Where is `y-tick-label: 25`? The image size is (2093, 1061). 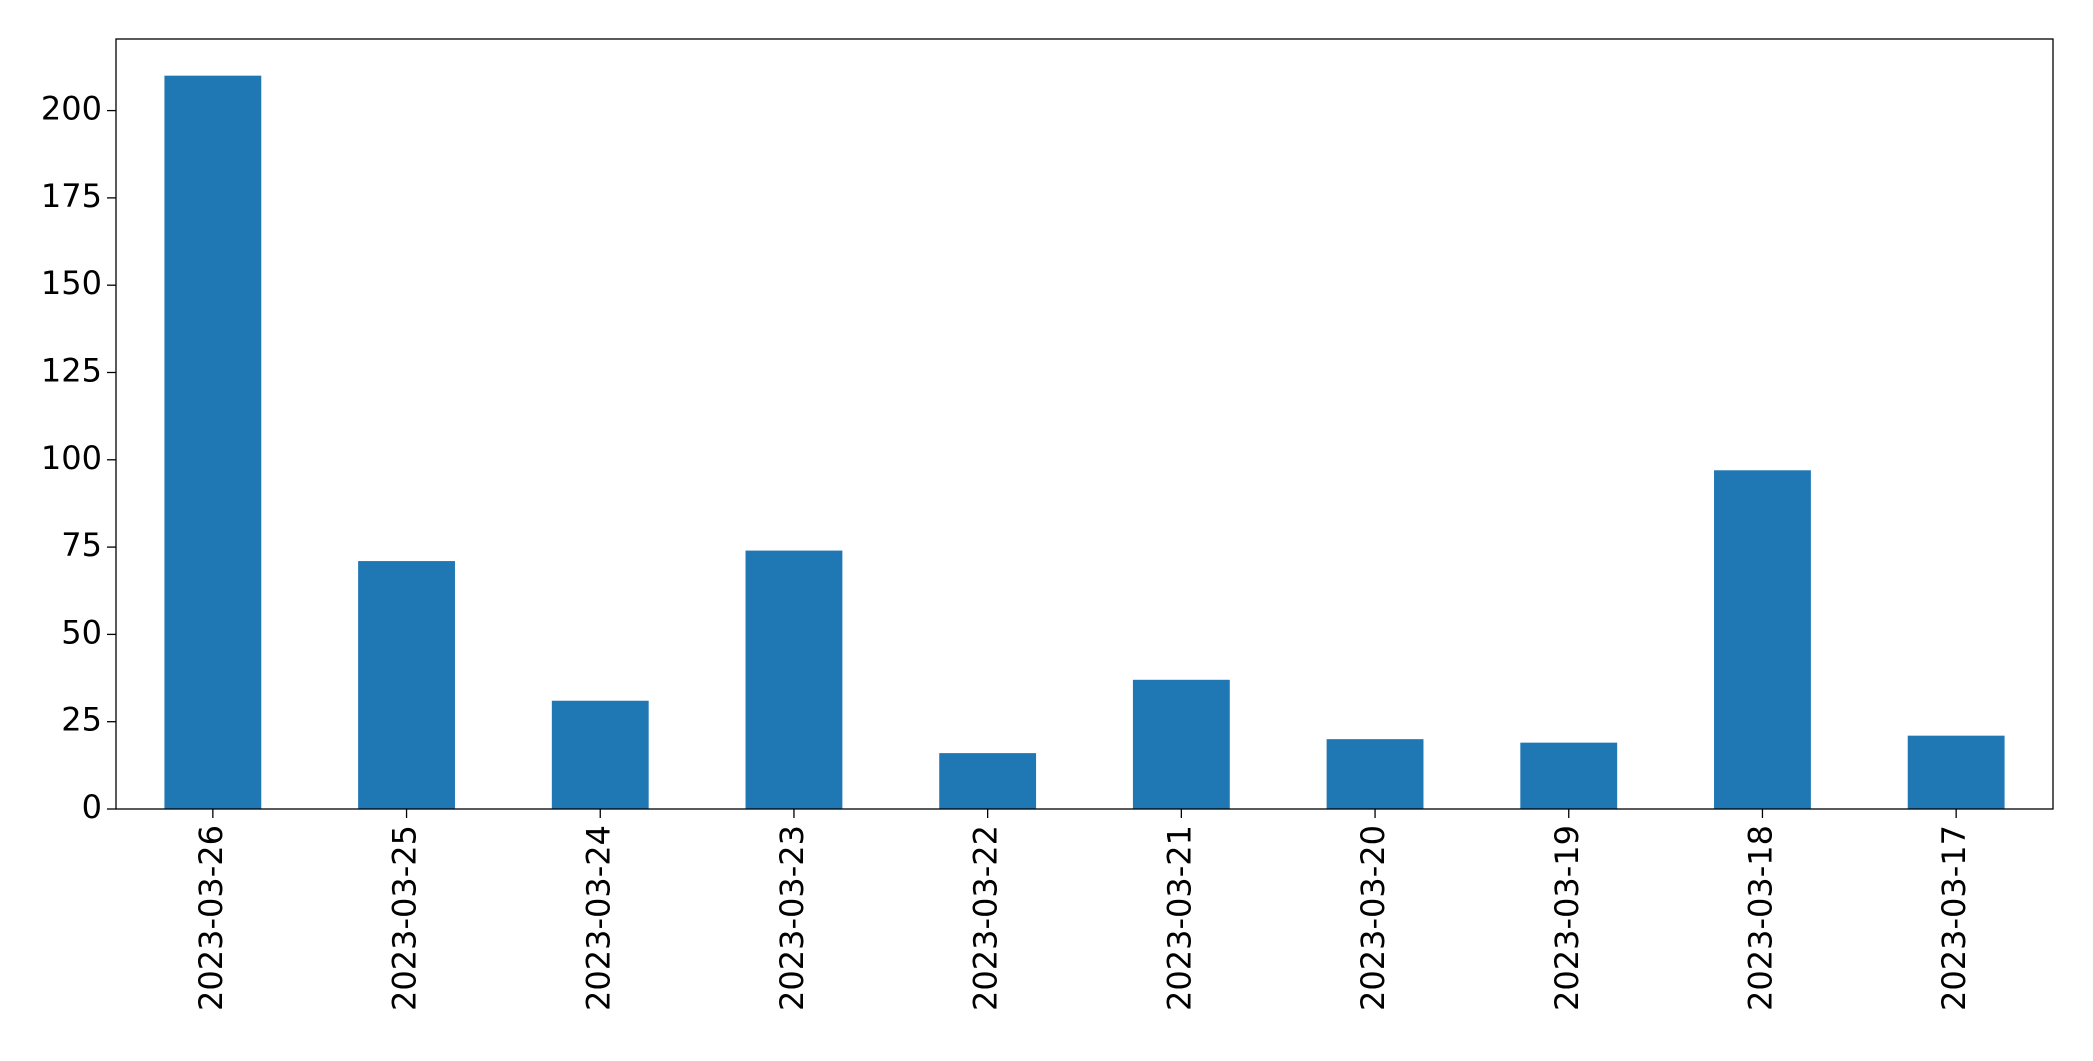 y-tick-label: 25 is located at coordinates (81, 720).